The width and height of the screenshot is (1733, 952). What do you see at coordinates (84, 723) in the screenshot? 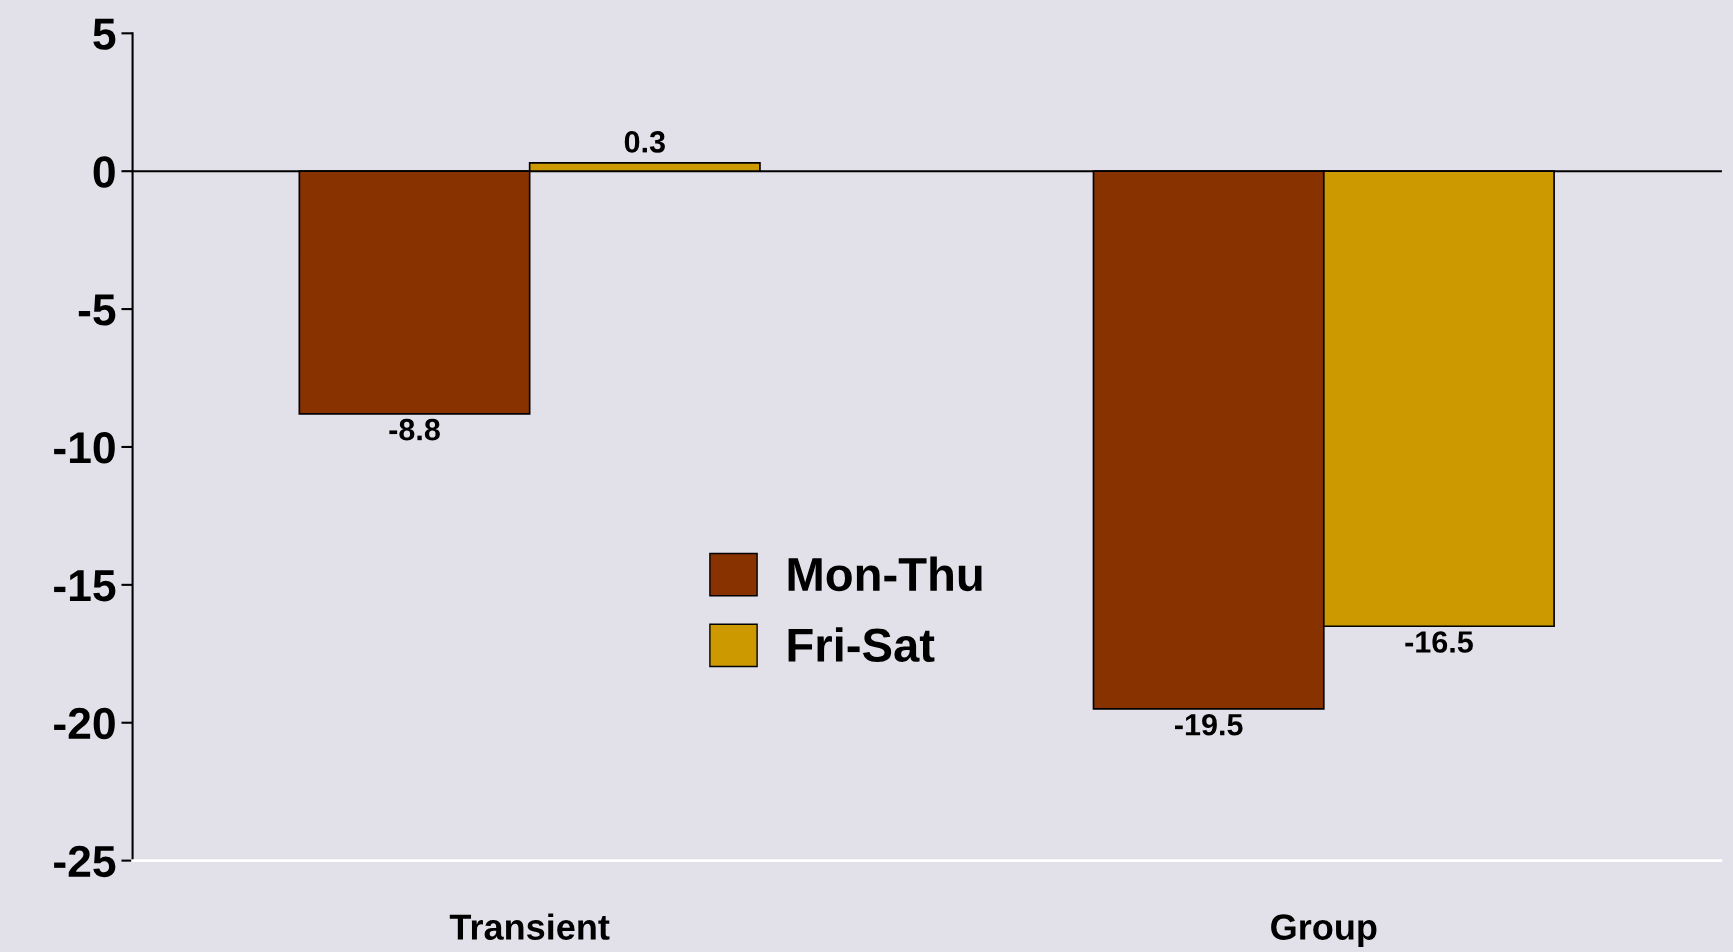
I see `y-tick-label: -20` at bounding box center [84, 723].